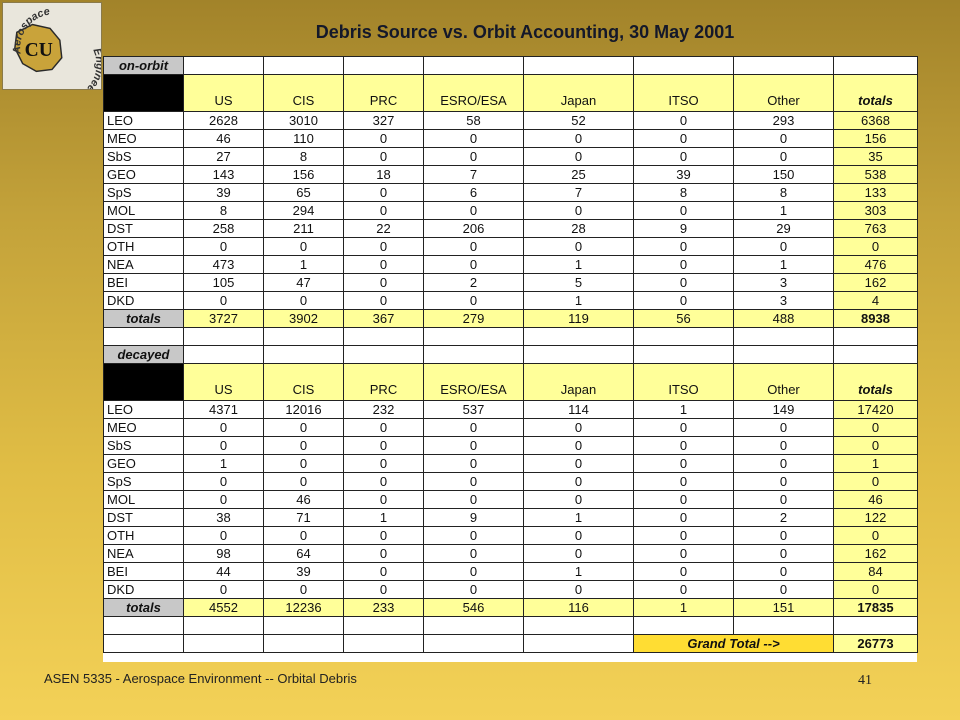 Image resolution: width=960 pixels, height=720 pixels. What do you see at coordinates (143, 499) in the screenshot?
I see `decayed-row-label: MOL` at bounding box center [143, 499].